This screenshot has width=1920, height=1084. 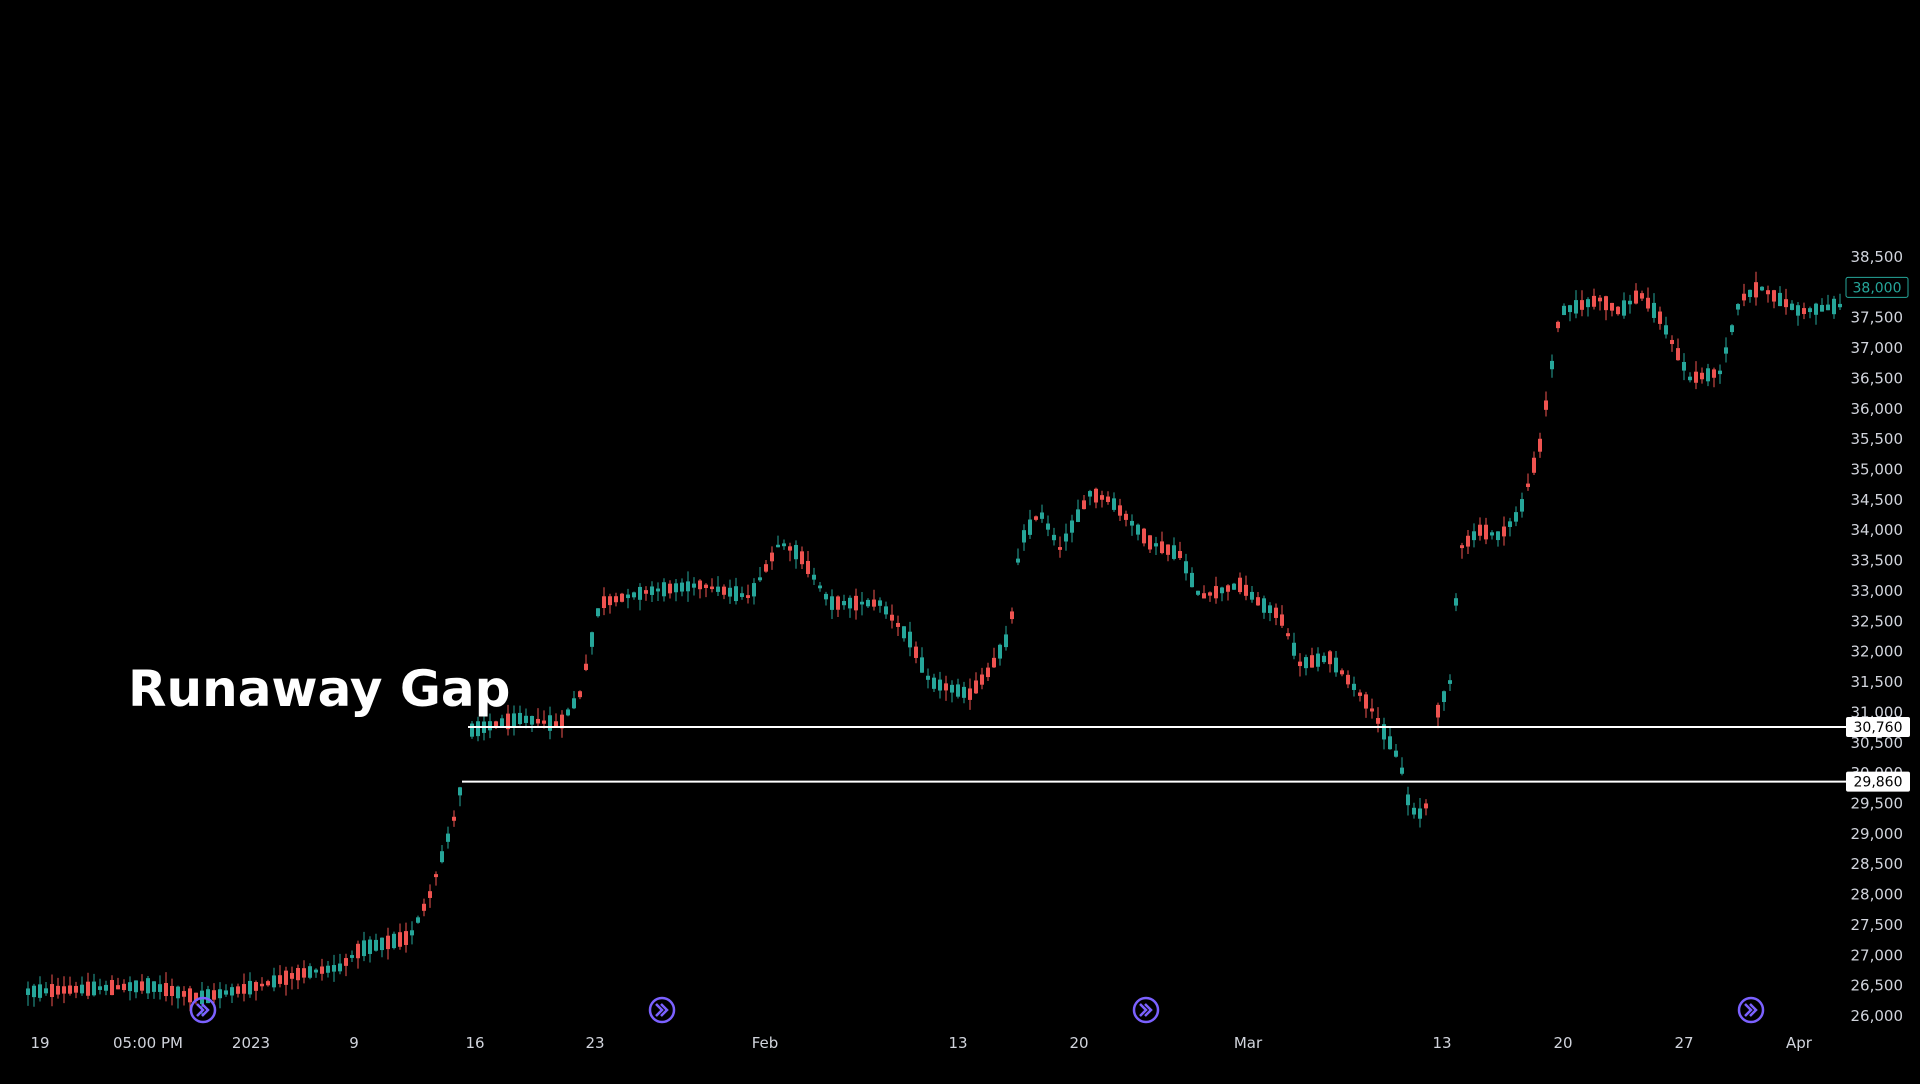 What do you see at coordinates (1877, 682) in the screenshot?
I see `price-tick-label: 31,500` at bounding box center [1877, 682].